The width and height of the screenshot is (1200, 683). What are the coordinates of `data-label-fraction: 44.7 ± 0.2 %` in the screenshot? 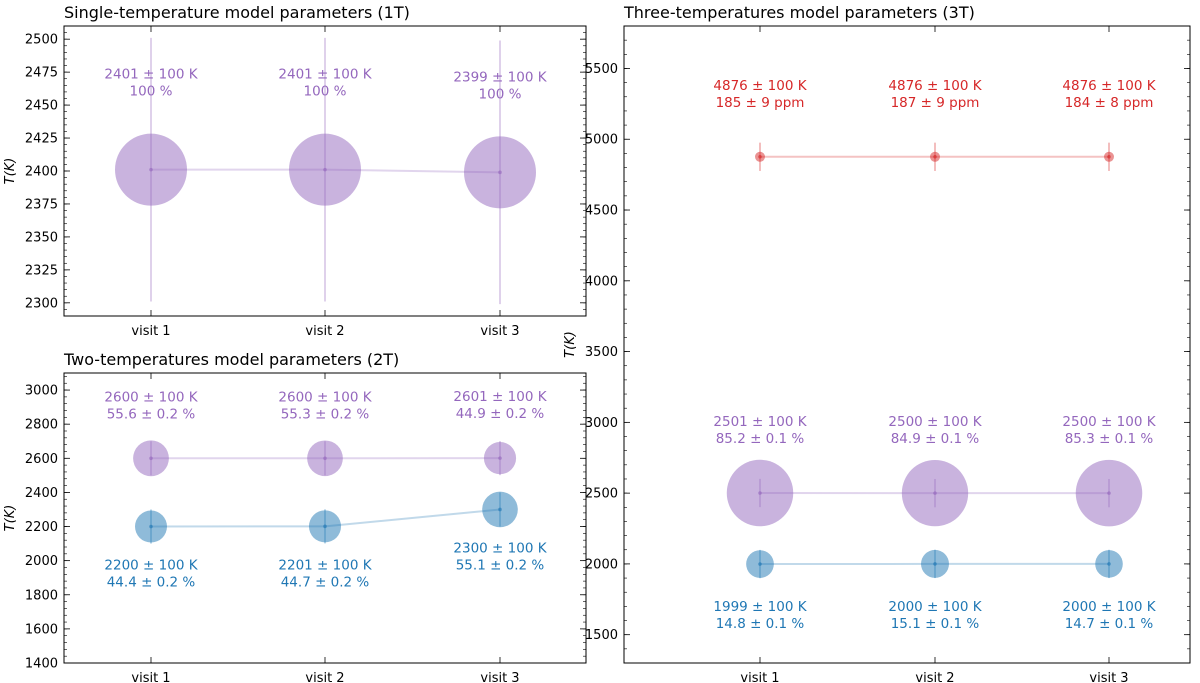 It's located at (325, 582).